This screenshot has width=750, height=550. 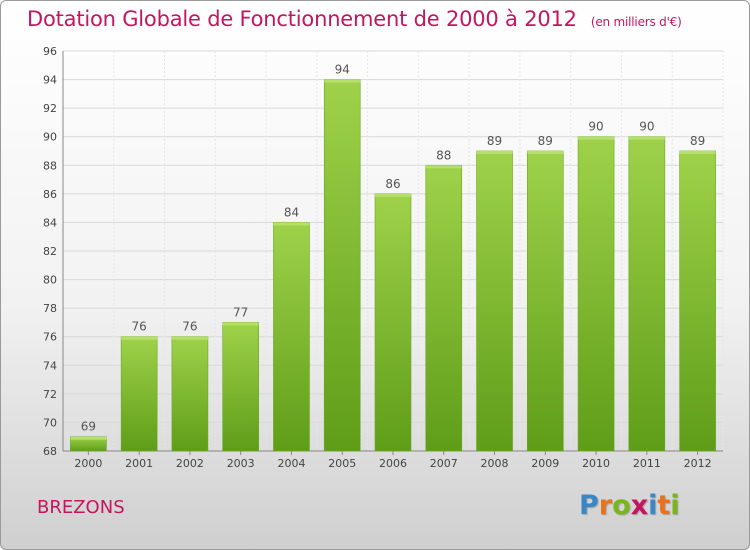 I want to click on logo-letter: x, so click(x=639, y=505).